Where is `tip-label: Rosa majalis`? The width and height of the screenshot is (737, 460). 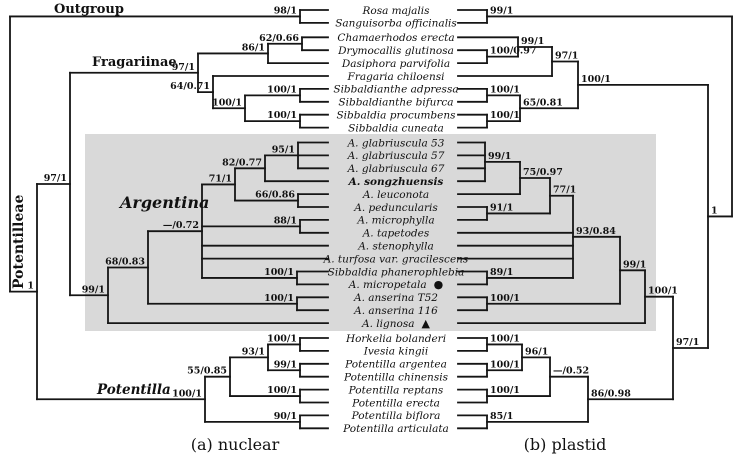
tip-label: Rosa majalis is located at coordinates (395, 11).